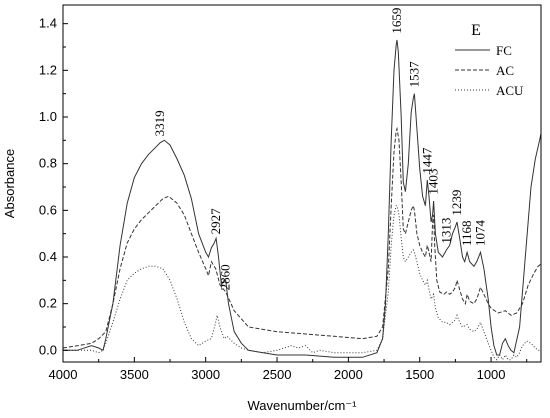  Describe the element at coordinates (489, 70) in the screenshot. I see `legend: FC AC ACU` at that location.